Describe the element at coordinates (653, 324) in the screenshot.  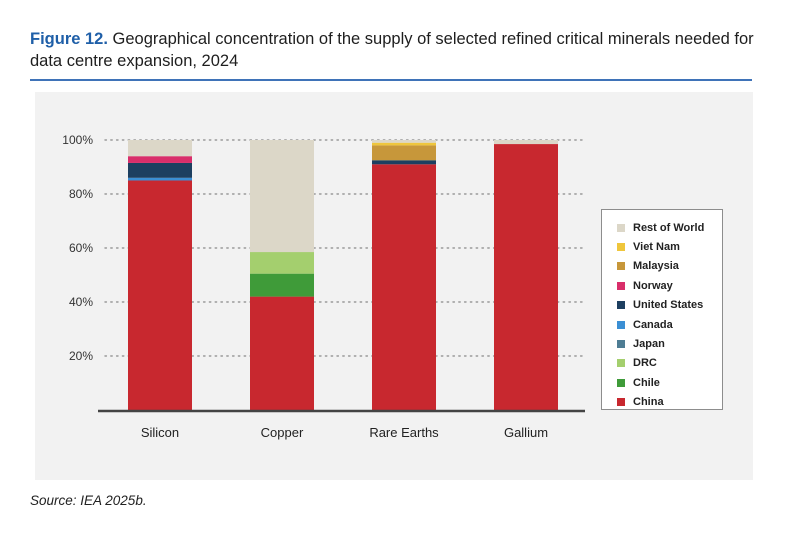
I see `legend-label: Canada` at that location.